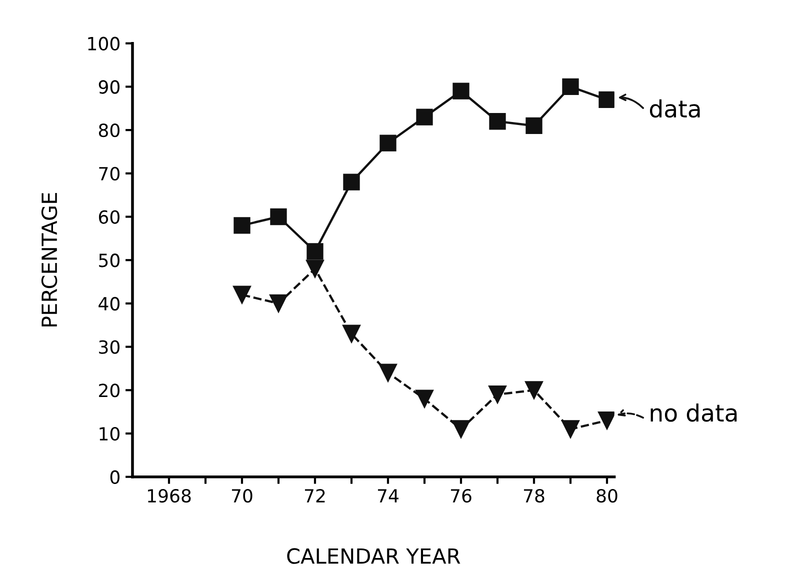 The height and width of the screenshot is (578, 803). What do you see at coordinates (675, 108) in the screenshot?
I see `legend-label: data` at bounding box center [675, 108].